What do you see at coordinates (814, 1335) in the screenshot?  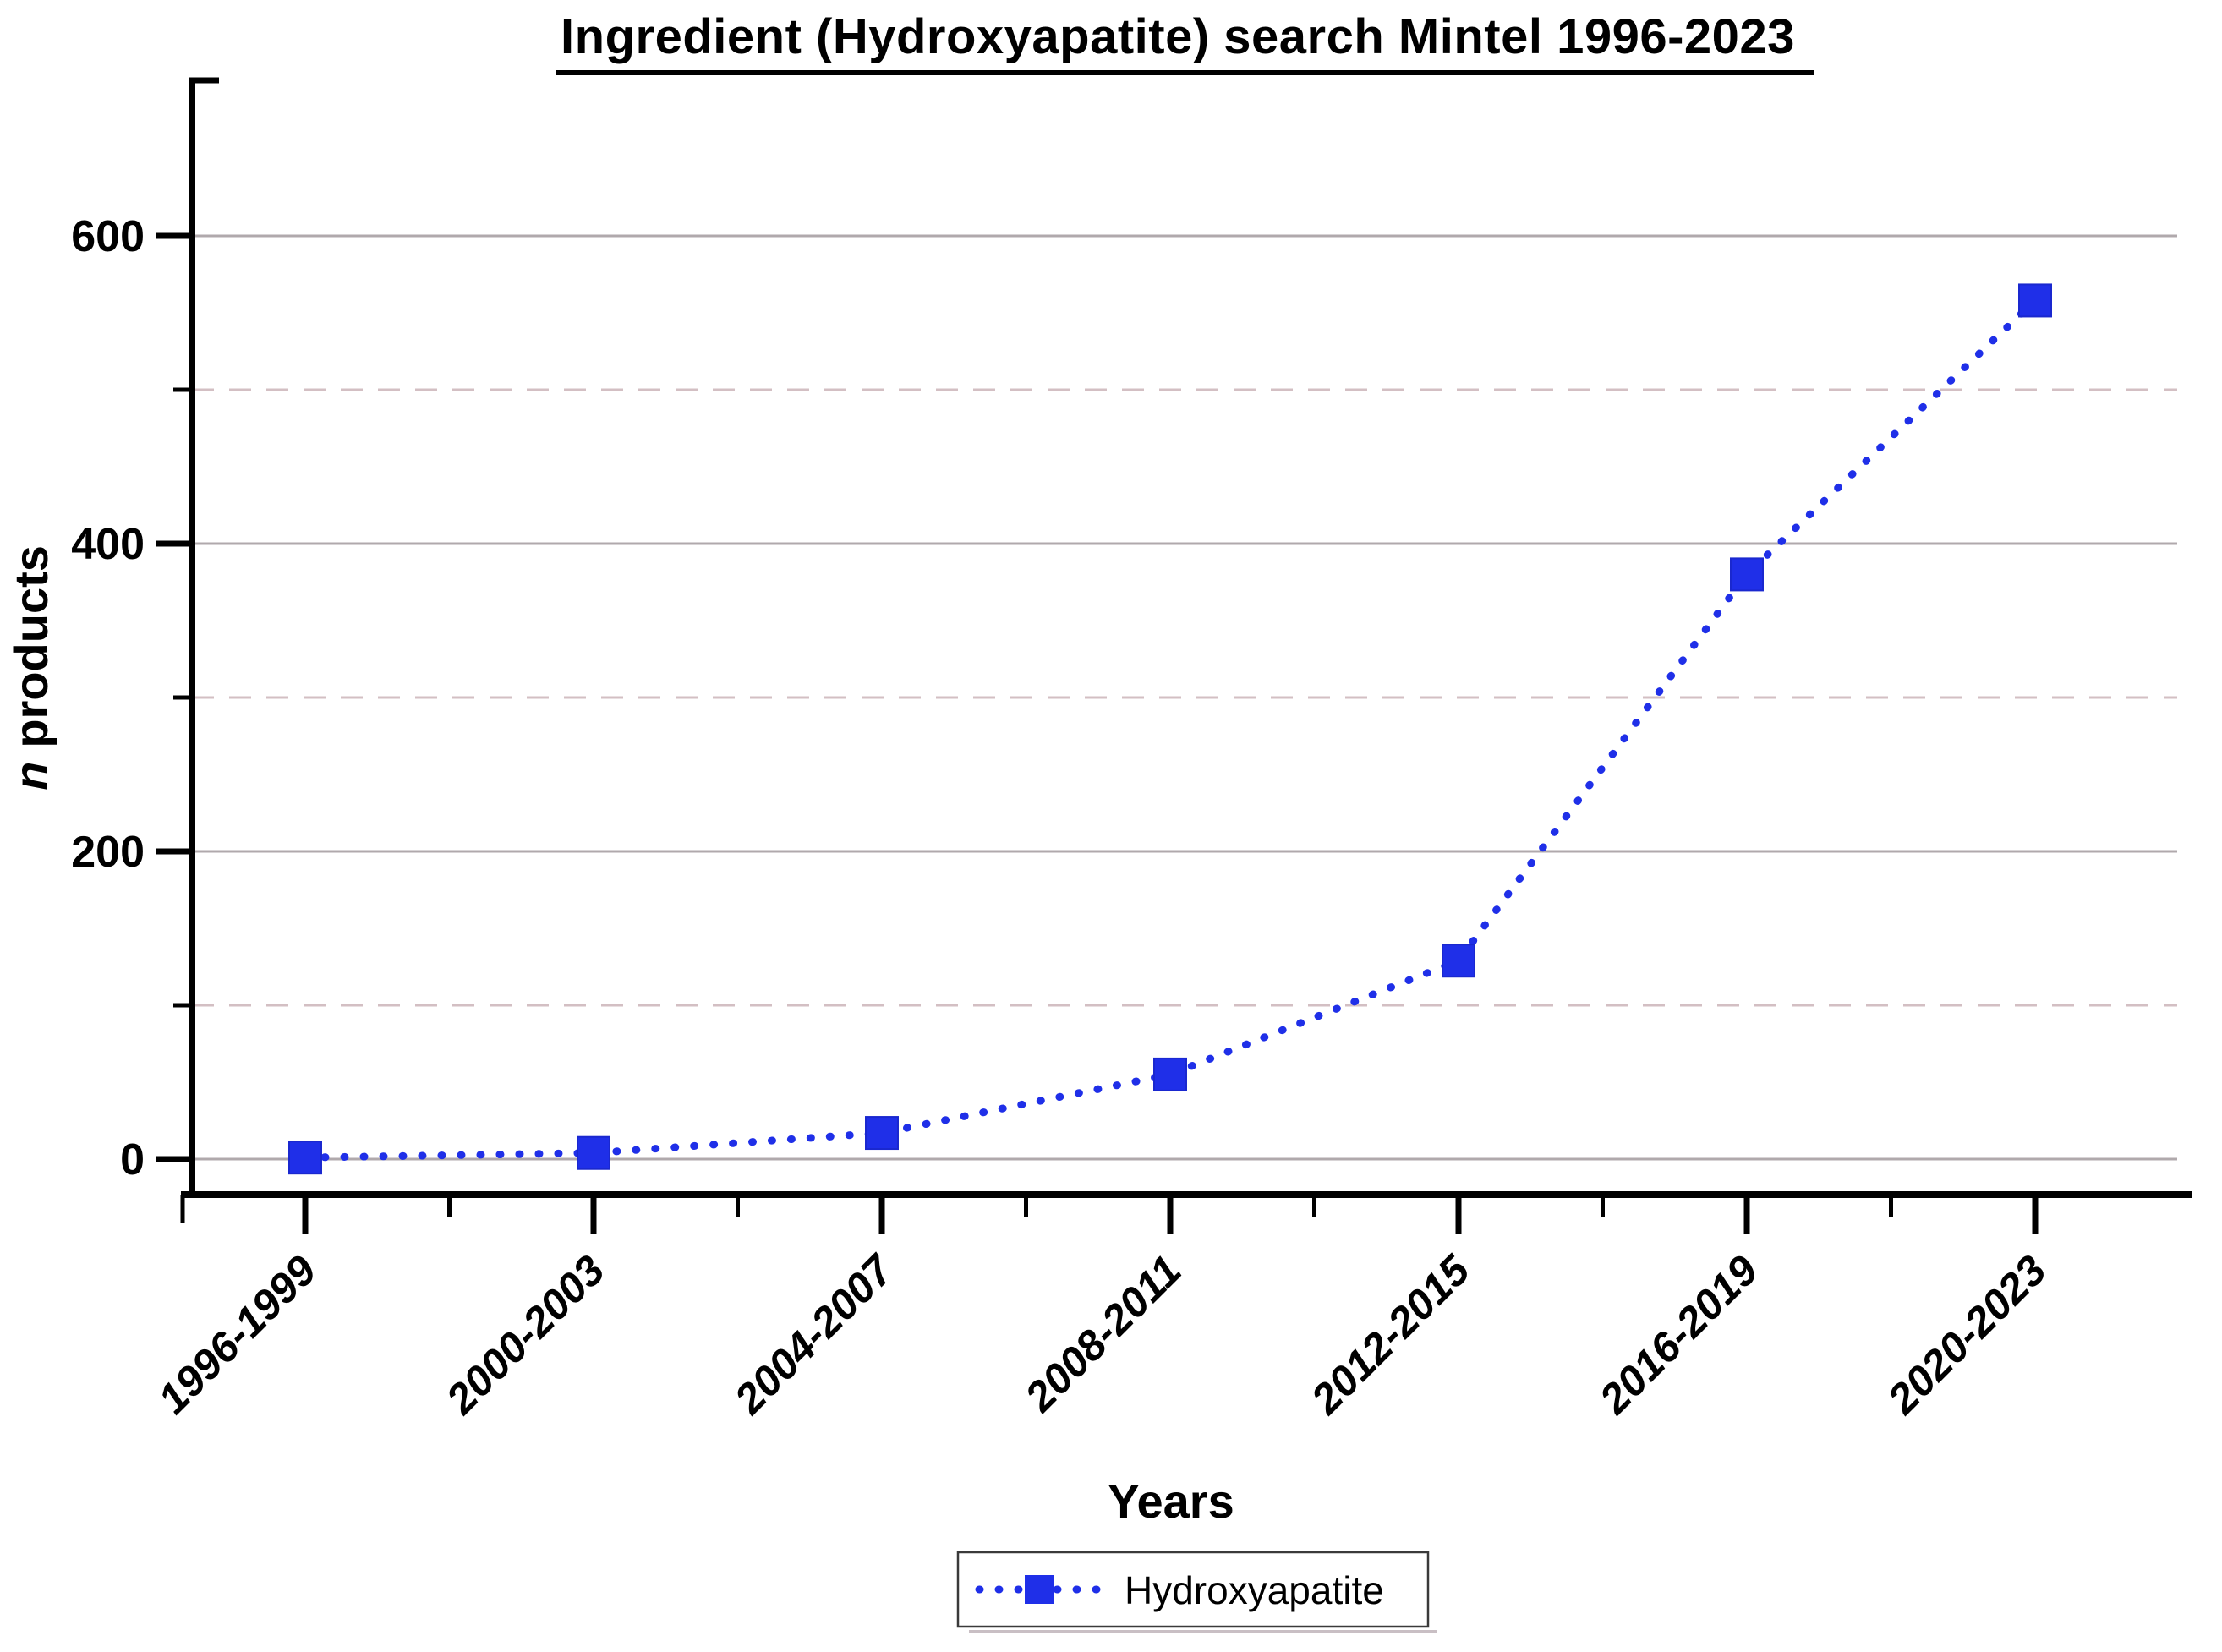 I see `x-tick-label-2004-2007: 2004-2007` at bounding box center [814, 1335].